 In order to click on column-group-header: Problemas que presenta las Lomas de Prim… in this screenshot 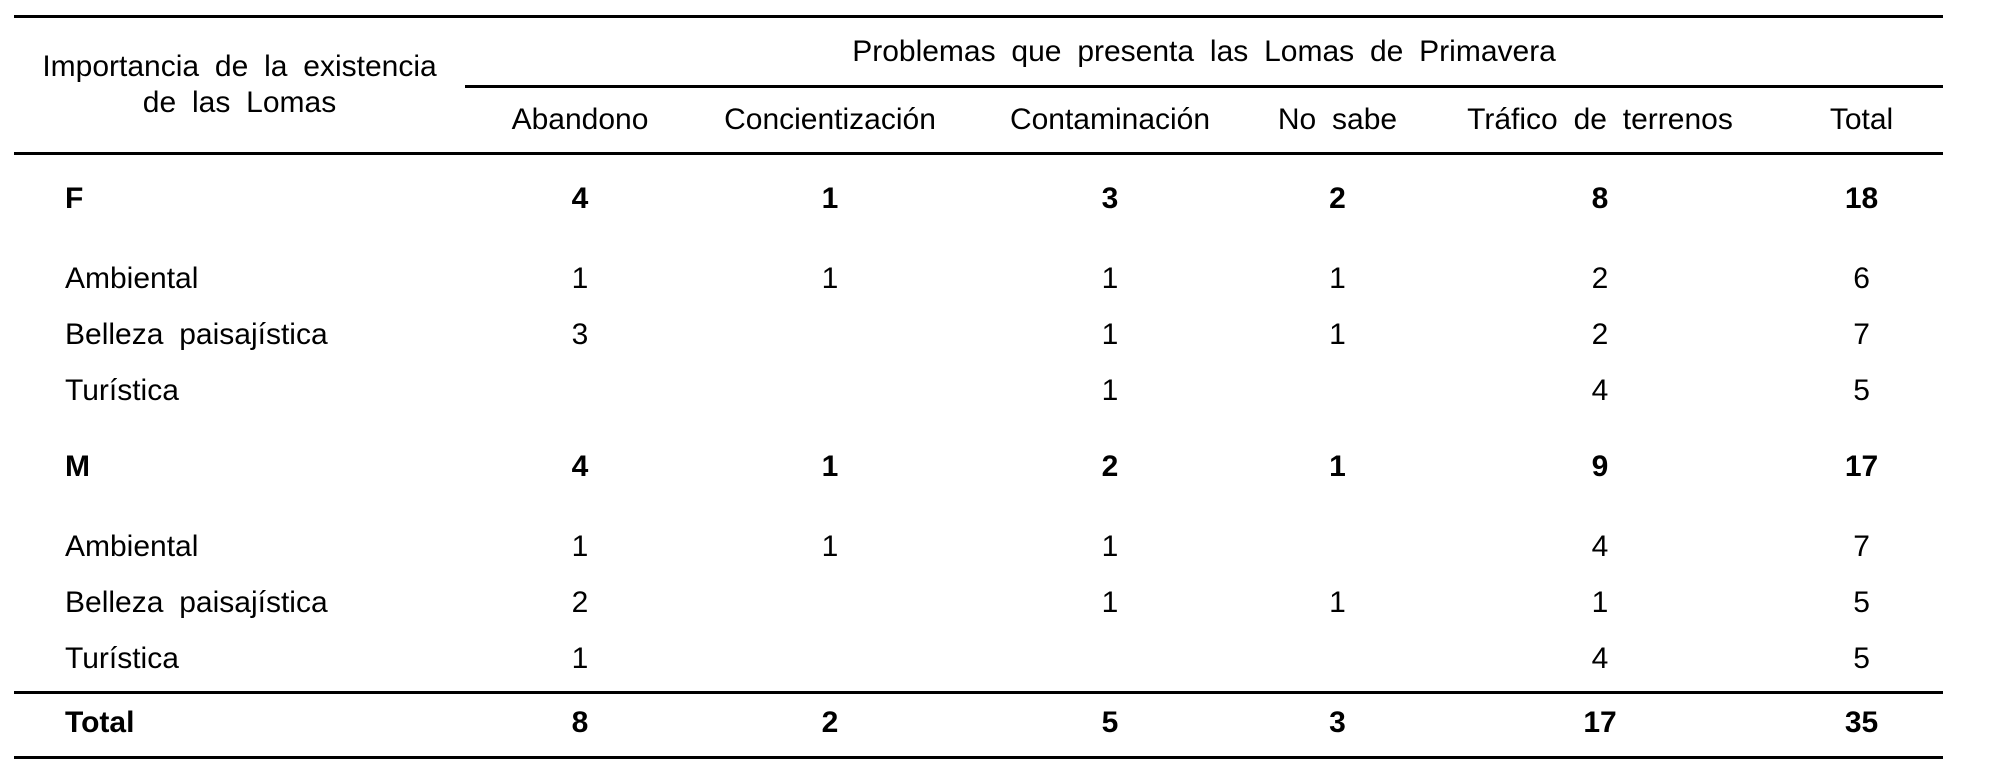, I will do `click(1204, 52)`.